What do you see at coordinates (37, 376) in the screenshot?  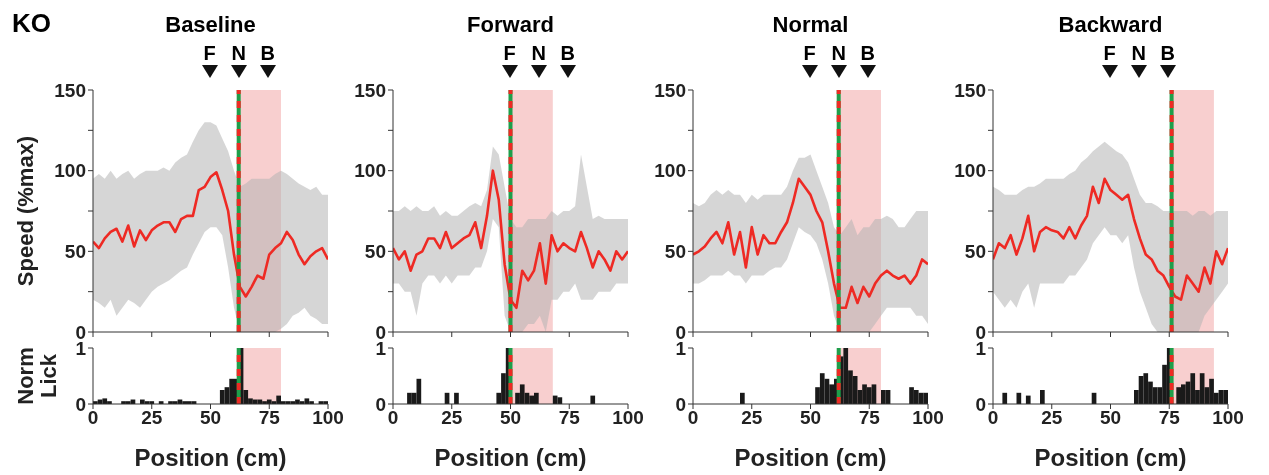 I see `y-axis-title: Norm Lick` at bounding box center [37, 376].